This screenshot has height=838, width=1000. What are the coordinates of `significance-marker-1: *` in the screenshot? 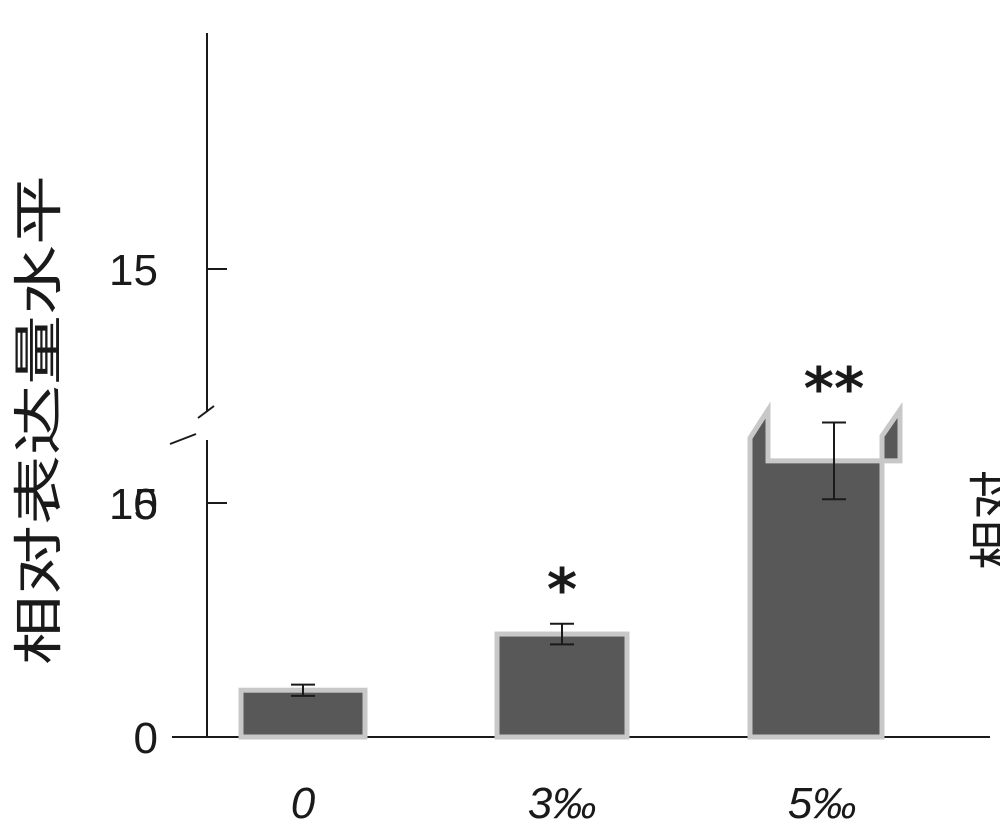 It's located at (562, 590).